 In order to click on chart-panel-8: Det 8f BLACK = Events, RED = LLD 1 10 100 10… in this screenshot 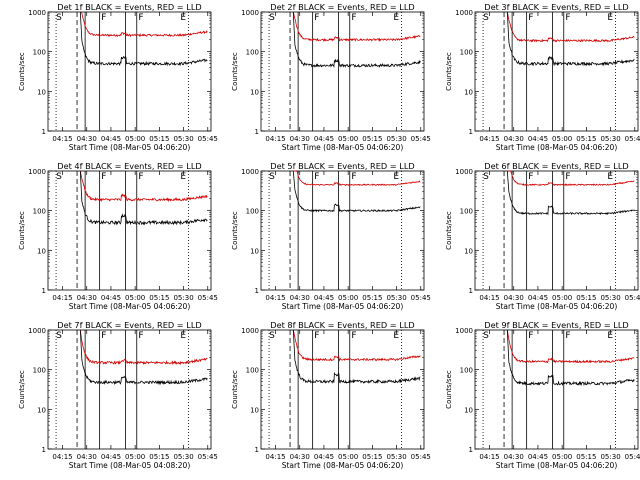, I will do `click(331, 395)`.